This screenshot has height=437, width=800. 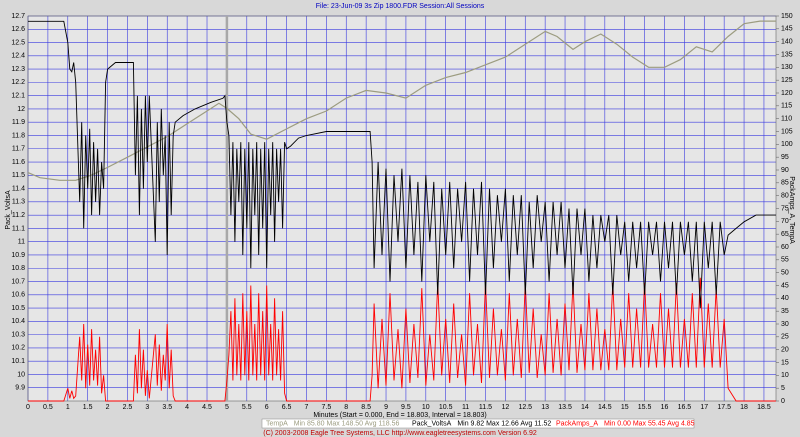 I want to click on y2-tick-label: 80, so click(x=785, y=196).